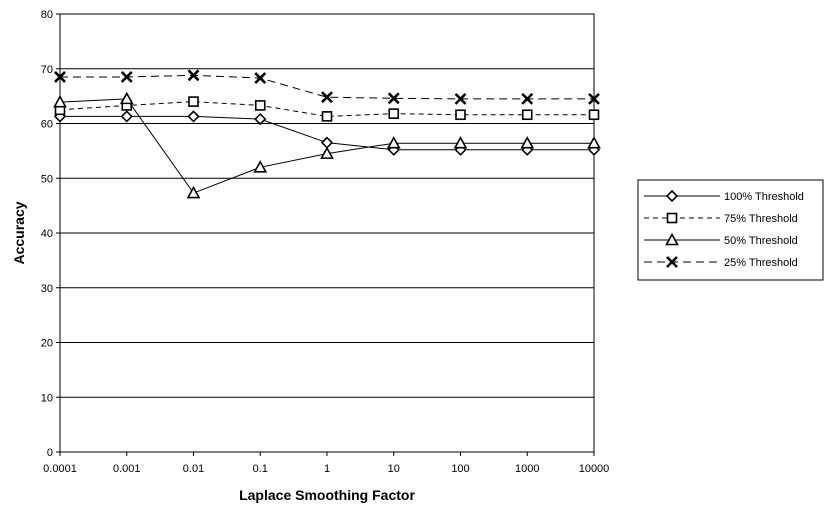 The width and height of the screenshot is (827, 508). Describe the element at coordinates (394, 469) in the screenshot. I see `x-tick-label: 10` at that location.